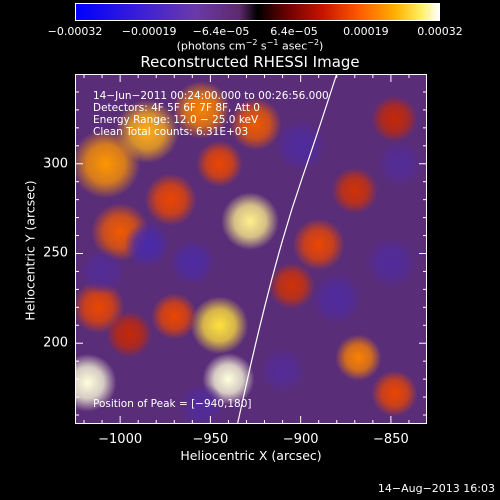  Describe the element at coordinates (391, 439) in the screenshot. I see `x-tick-label: −850` at that location.